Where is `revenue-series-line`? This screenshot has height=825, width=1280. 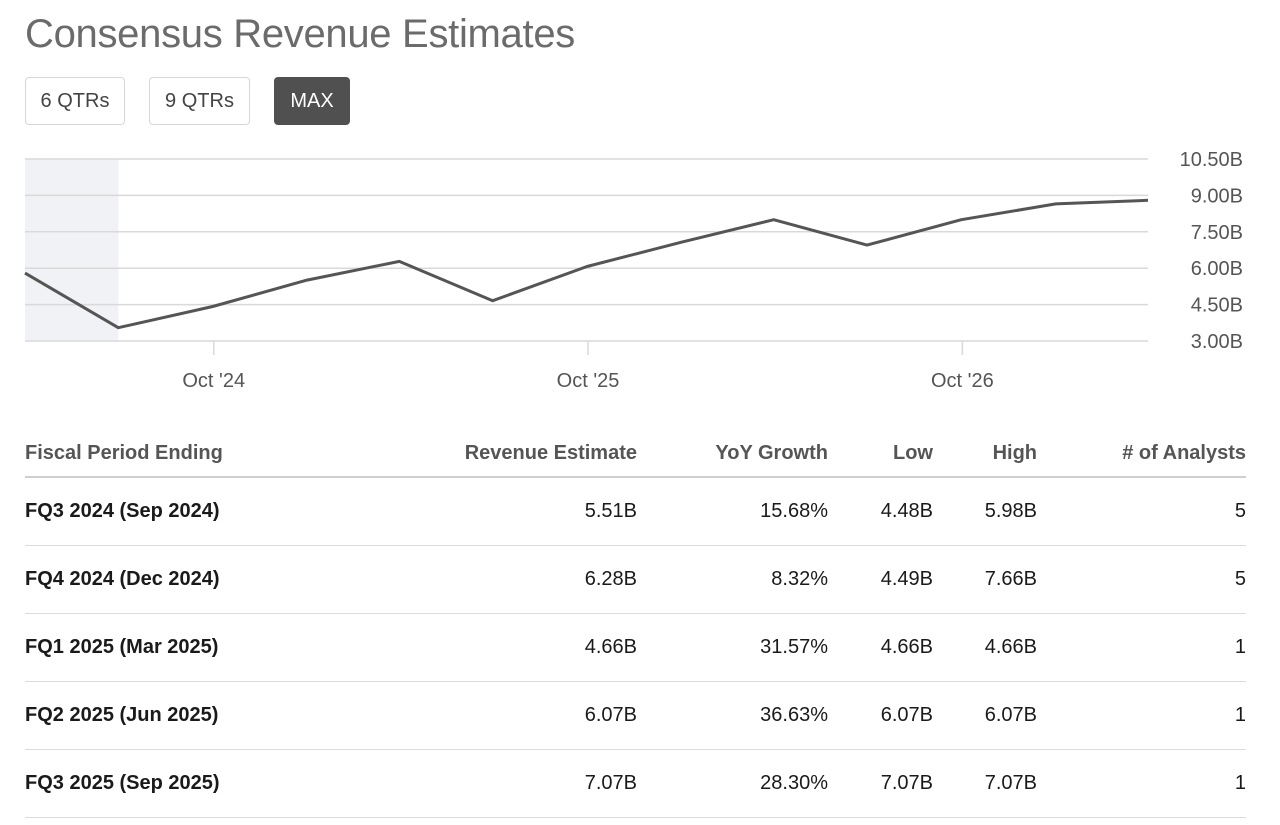
revenue-series-line is located at coordinates (586, 264).